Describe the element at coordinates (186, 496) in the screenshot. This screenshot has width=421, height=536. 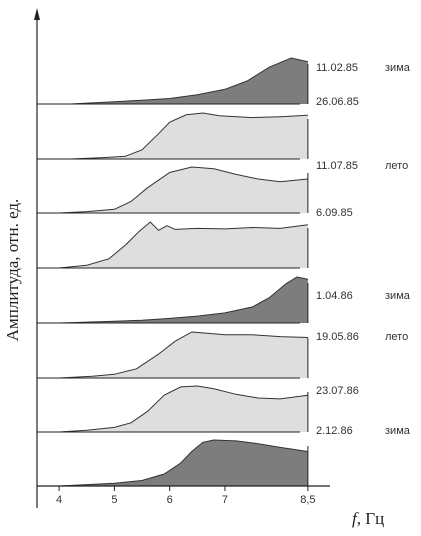
I see `x-ticks: 4 5 6 7 8,5` at that location.